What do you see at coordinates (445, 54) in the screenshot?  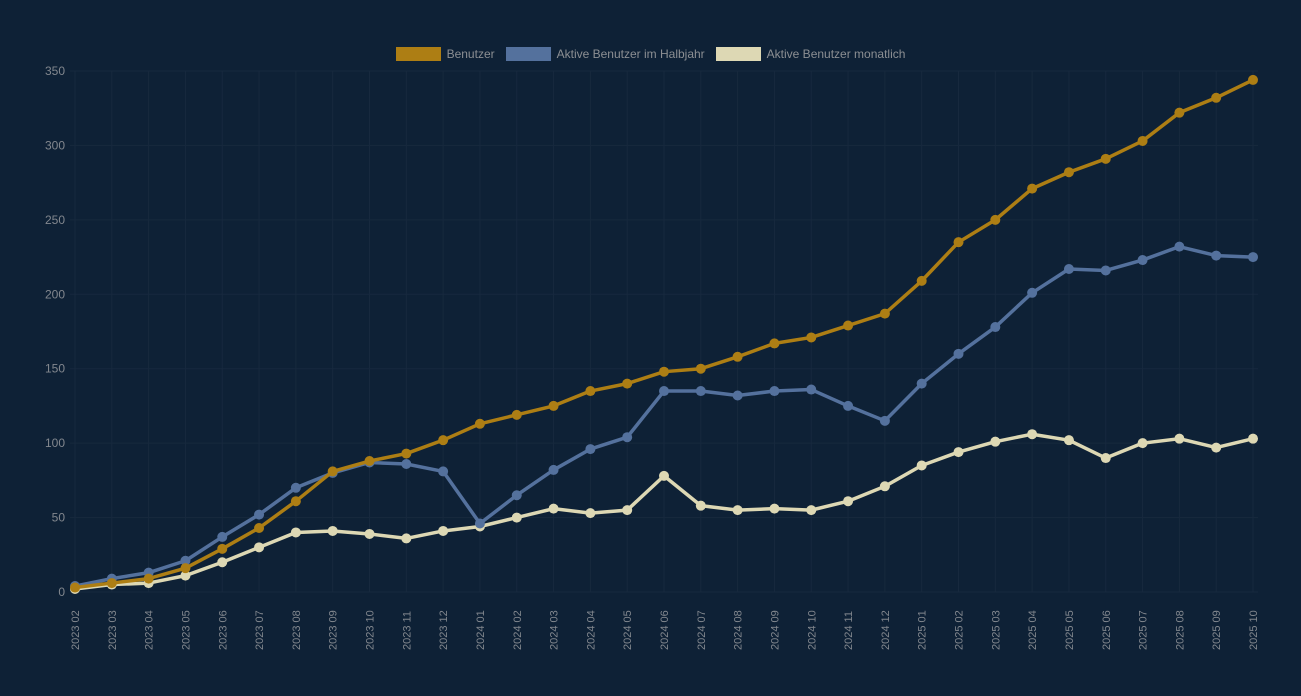 I see `legend-item-benutzer: Benutzer` at bounding box center [445, 54].